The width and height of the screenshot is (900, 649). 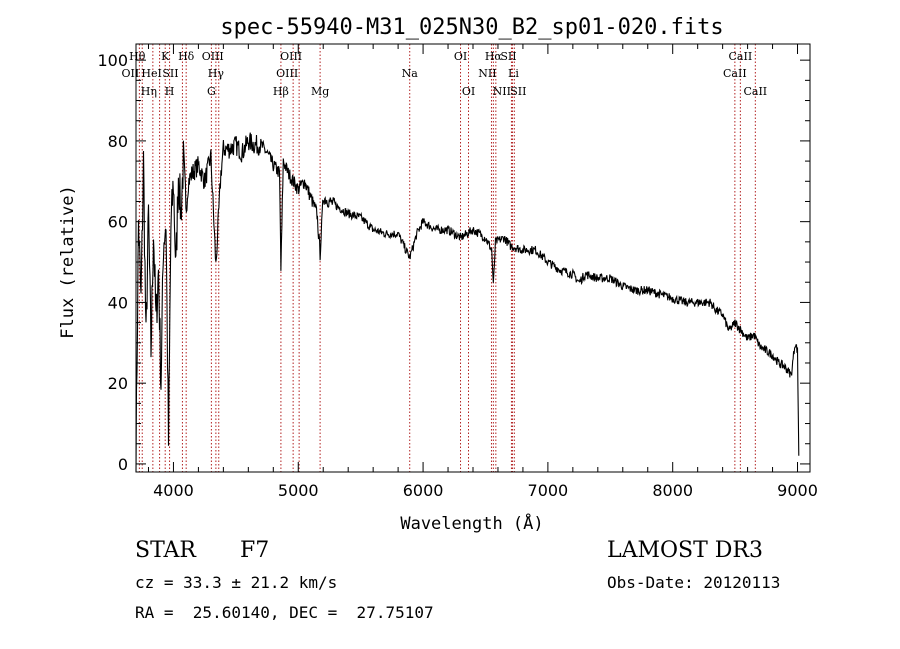 I want to click on marker-label-20: NII, so click(x=502, y=91).